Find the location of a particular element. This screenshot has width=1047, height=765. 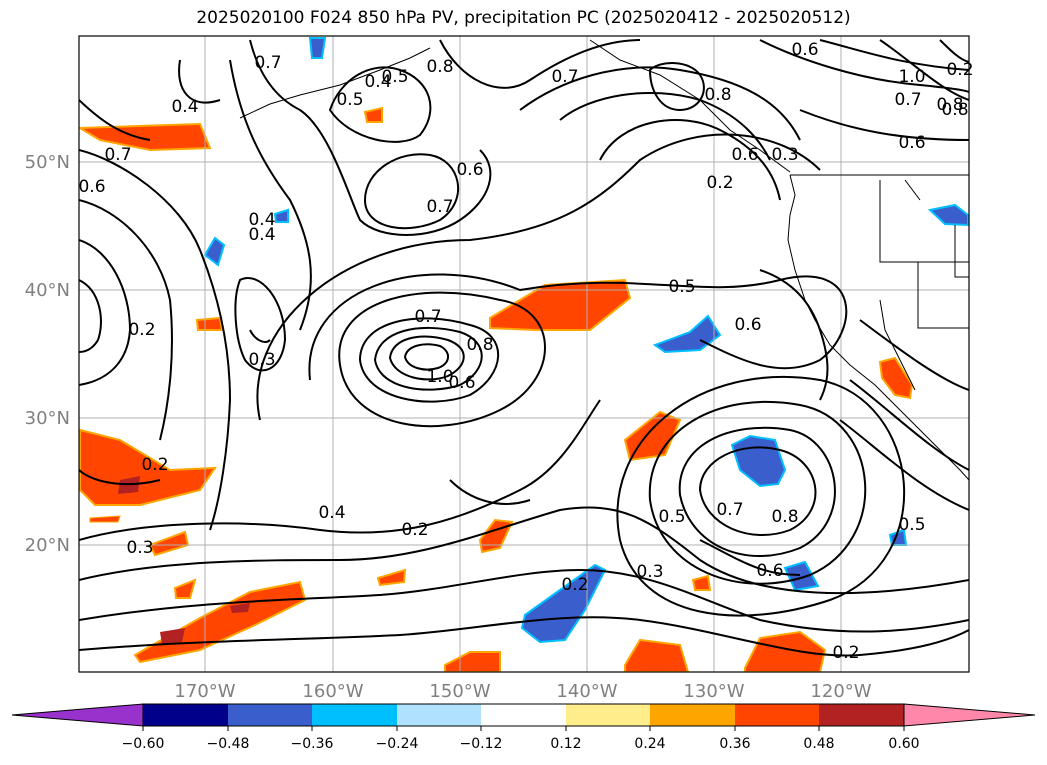

colorbar-tick-label: 0.48 is located at coordinates (818, 744).